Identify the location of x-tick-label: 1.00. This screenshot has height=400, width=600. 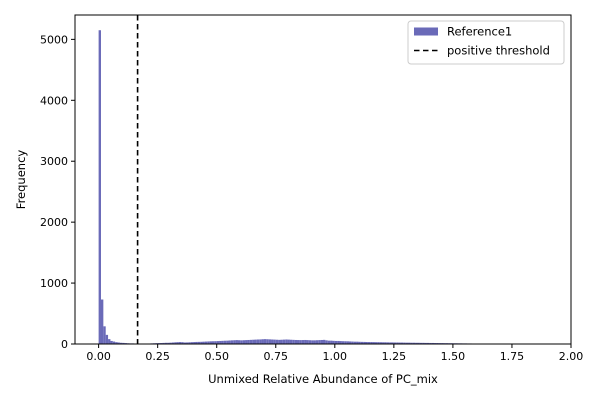
(335, 356).